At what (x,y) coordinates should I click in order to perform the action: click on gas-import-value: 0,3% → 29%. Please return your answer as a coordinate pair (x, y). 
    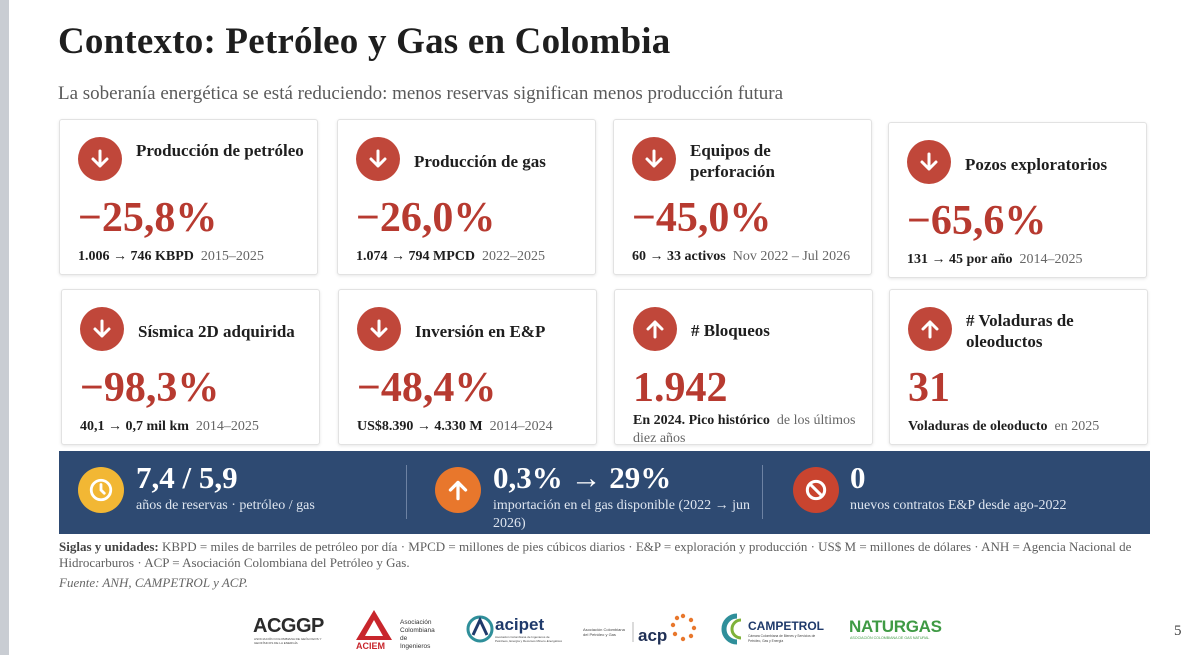
    Looking at the image, I should click on (582, 477).